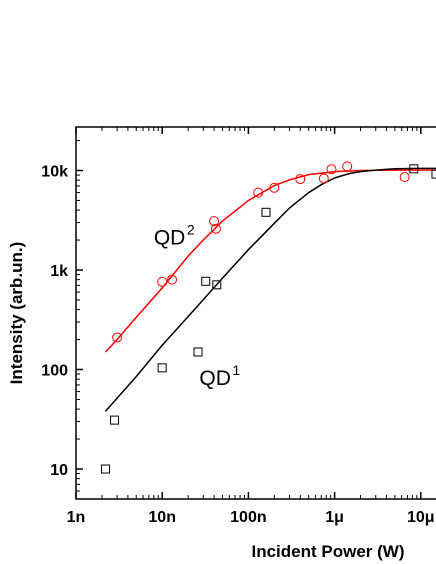 The image size is (436, 564). Describe the element at coordinates (421, 517) in the screenshot. I see `x-tick-label: 10μ` at that location.